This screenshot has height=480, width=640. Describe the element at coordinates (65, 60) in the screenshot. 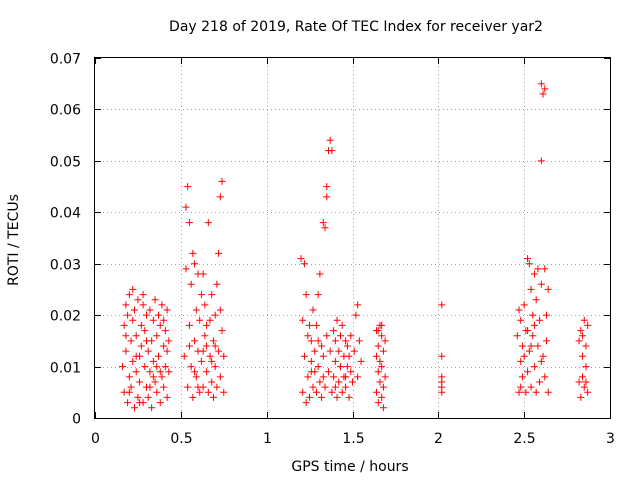

I see `y-tick-label: 0.07` at that location.